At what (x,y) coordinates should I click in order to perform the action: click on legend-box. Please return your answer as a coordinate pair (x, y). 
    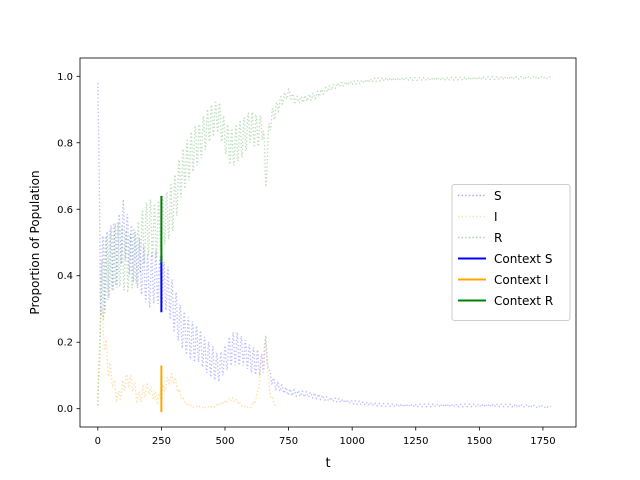
    Looking at the image, I should click on (511, 252).